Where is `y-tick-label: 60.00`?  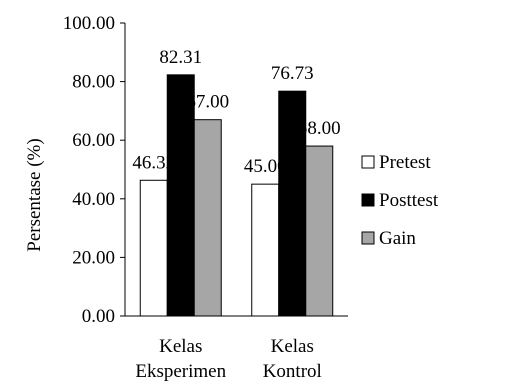
y-tick-label: 60.00 is located at coordinates (93, 140).